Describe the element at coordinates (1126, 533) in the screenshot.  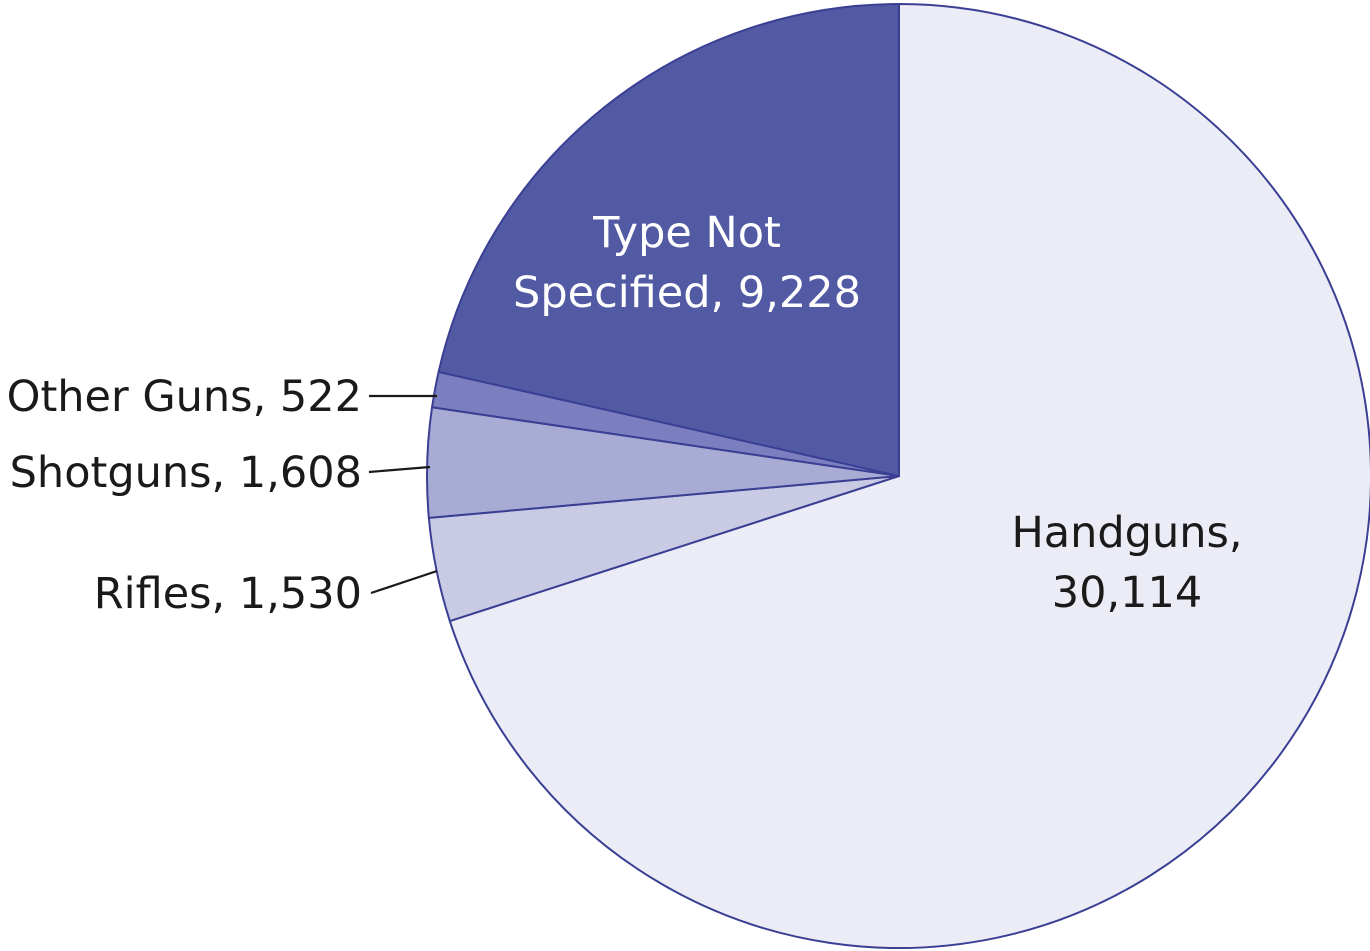
I see `label-handguns-line1: Handguns,` at that location.